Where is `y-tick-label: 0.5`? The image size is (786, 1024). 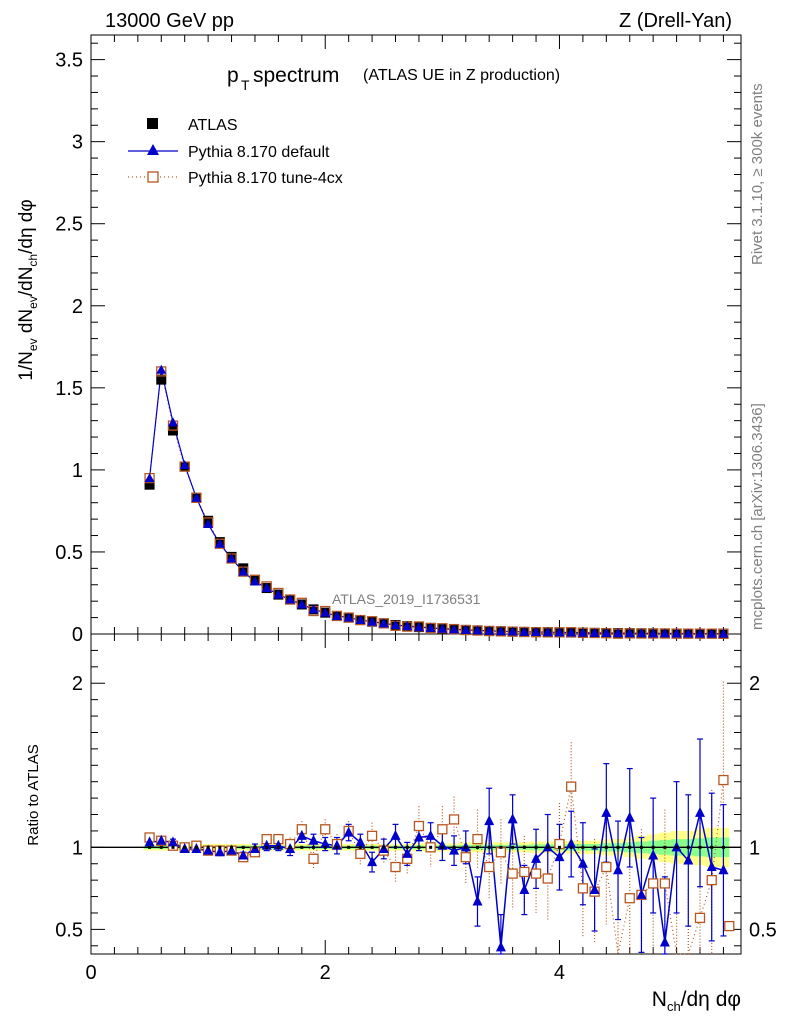
y-tick-label: 0.5 is located at coordinates (69, 553).